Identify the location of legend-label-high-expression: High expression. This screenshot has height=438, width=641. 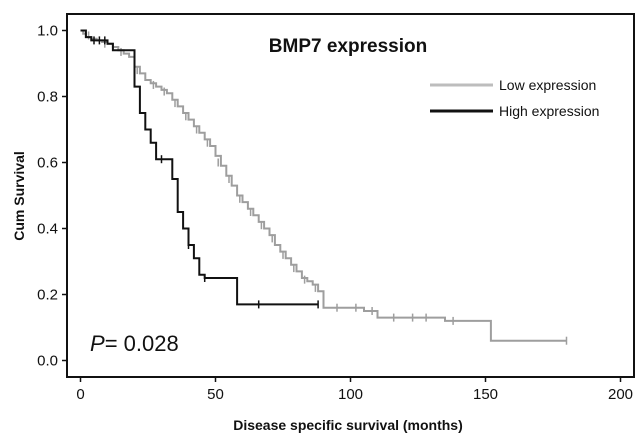
(549, 111).